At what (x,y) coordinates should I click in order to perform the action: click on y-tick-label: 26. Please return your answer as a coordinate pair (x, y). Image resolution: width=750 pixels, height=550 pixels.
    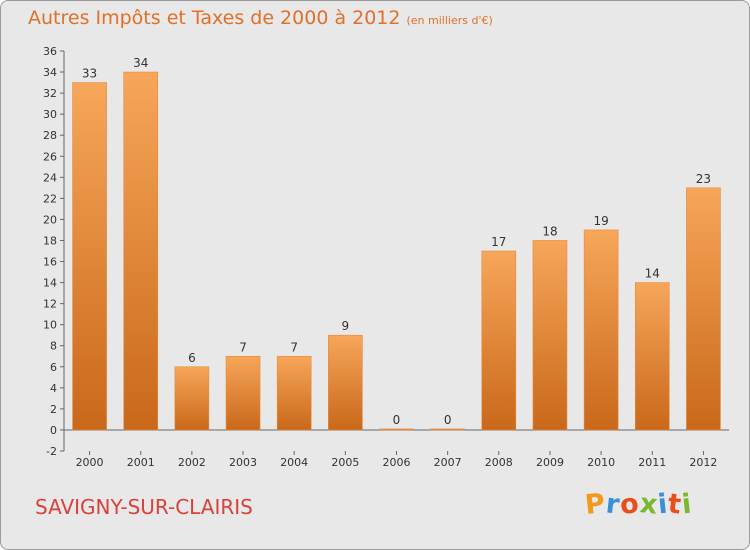
    Looking at the image, I should click on (50, 156).